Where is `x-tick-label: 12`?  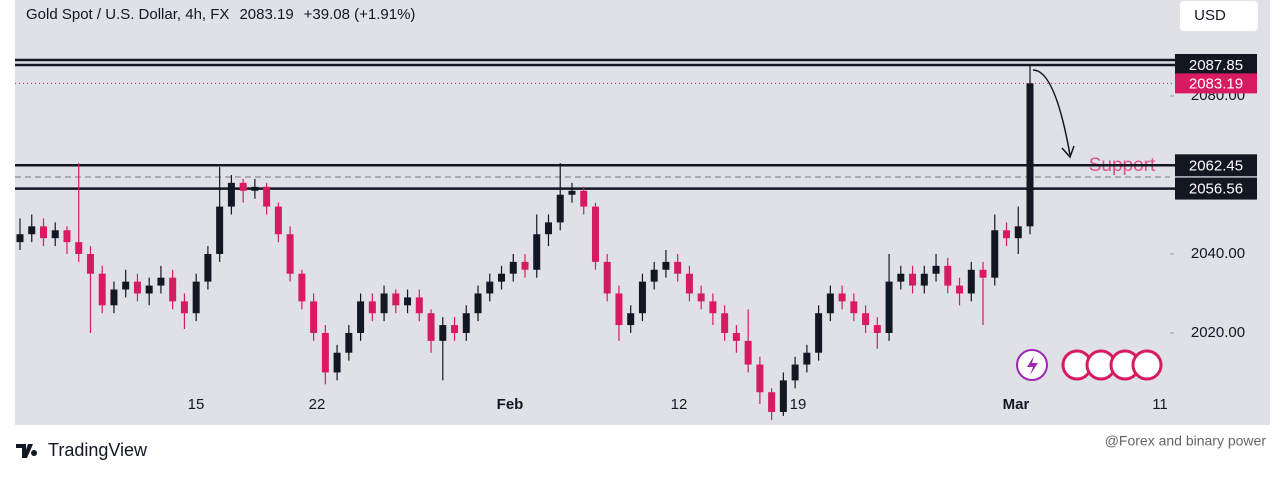
x-tick-label: 12 is located at coordinates (679, 404).